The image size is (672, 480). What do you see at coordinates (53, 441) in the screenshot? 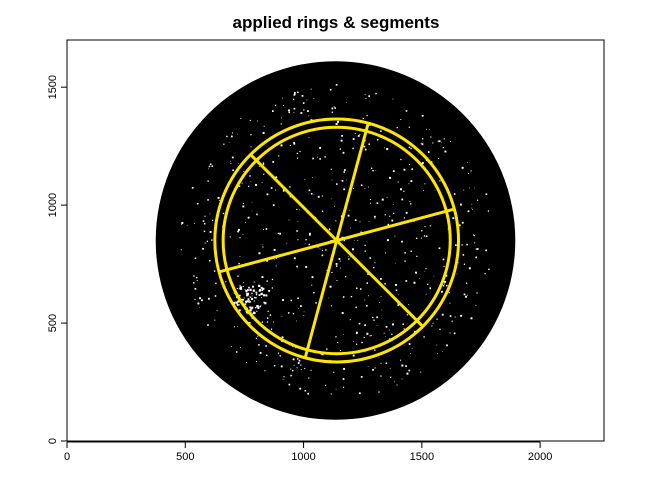
I see `y-tick-label: 0` at bounding box center [53, 441].